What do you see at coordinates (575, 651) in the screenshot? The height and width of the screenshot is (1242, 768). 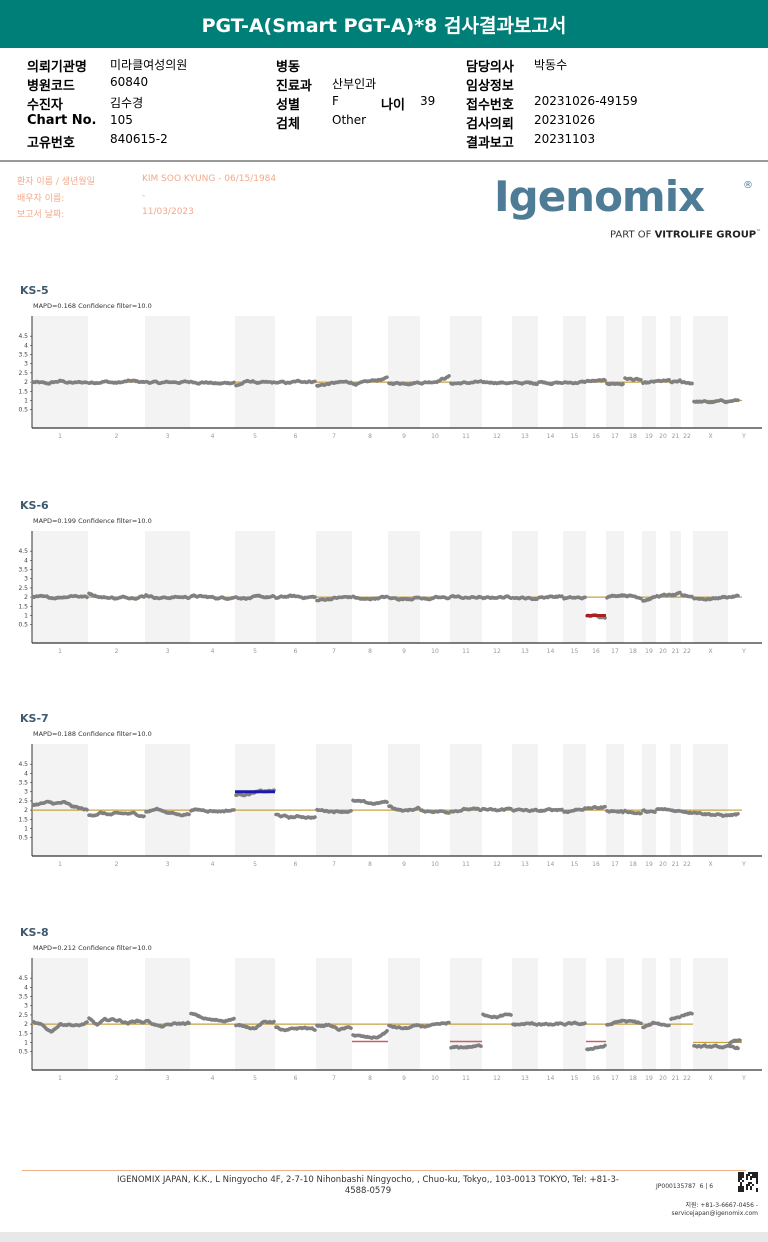 I see `x-tick-label: 15` at bounding box center [575, 651].